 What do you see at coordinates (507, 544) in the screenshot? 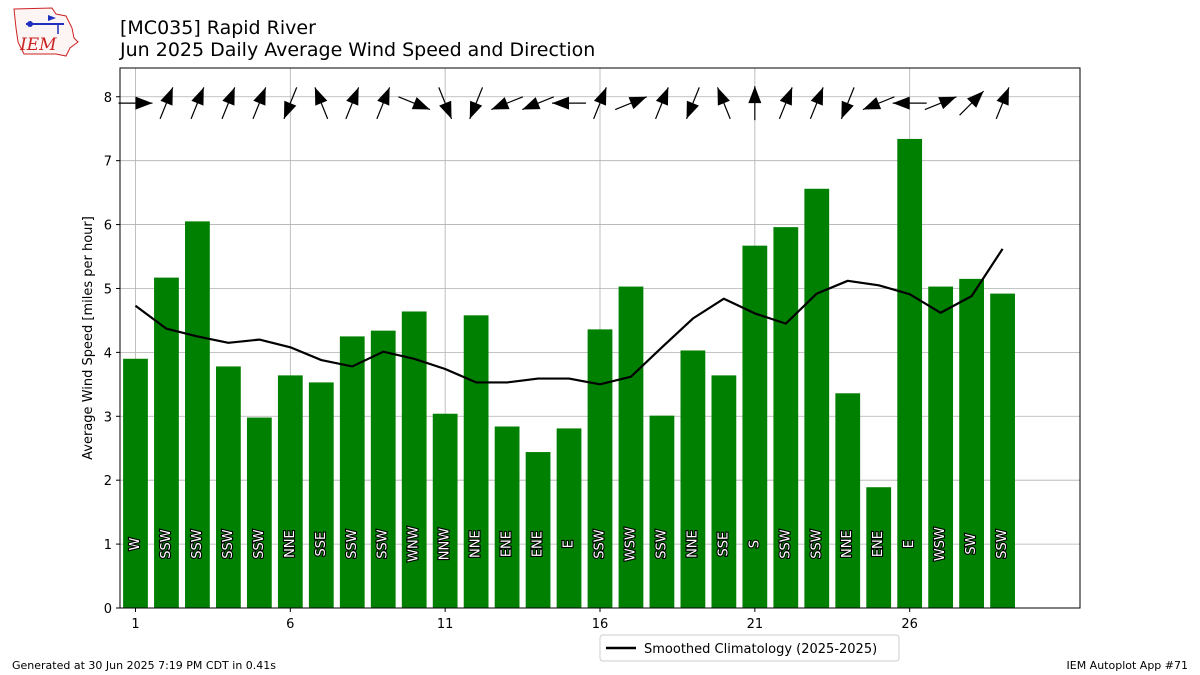
I see `direction-label: ENE` at bounding box center [507, 544].